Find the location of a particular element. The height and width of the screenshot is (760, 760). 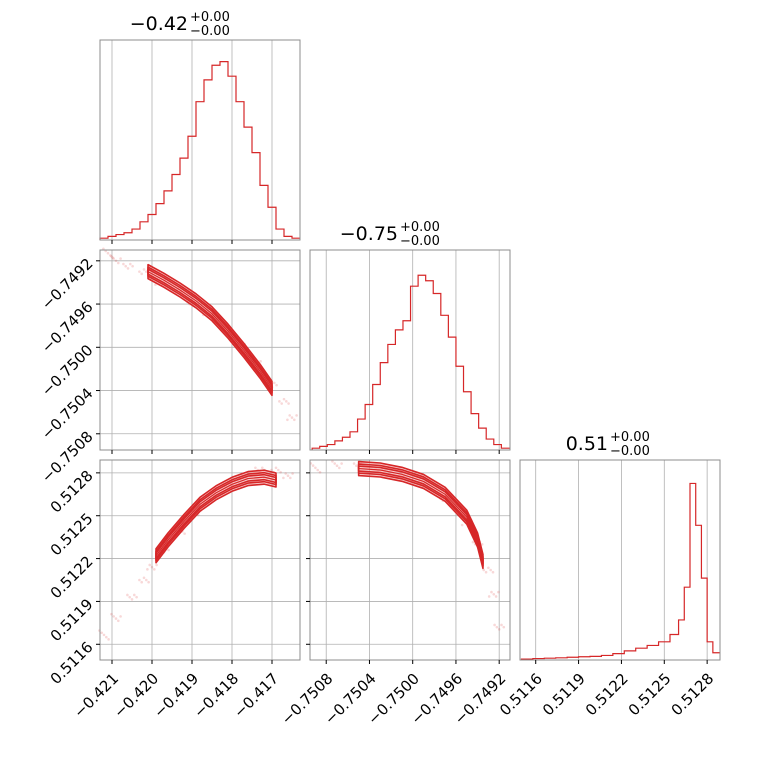

y-tick-label: 0.5119 is located at coordinates (72, 620).